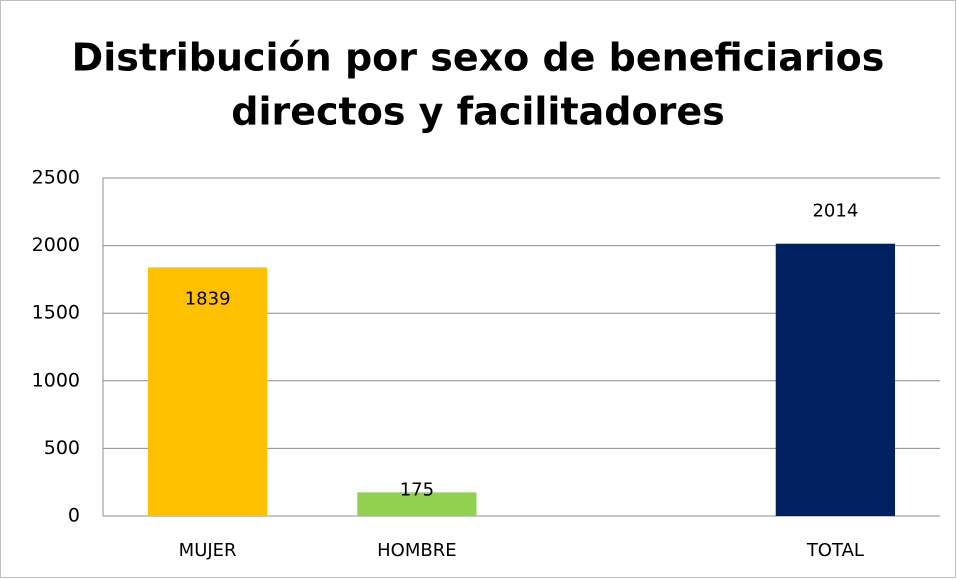 Image resolution: width=957 pixels, height=579 pixels. I want to click on y-tick-label: 1500, so click(56, 313).